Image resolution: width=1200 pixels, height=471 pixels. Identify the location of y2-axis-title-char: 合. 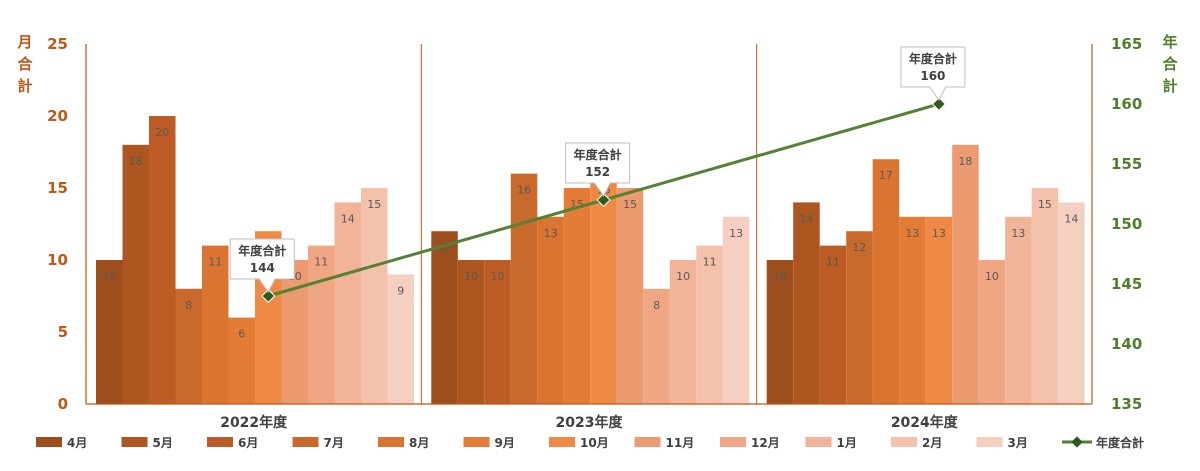
(1169, 64).